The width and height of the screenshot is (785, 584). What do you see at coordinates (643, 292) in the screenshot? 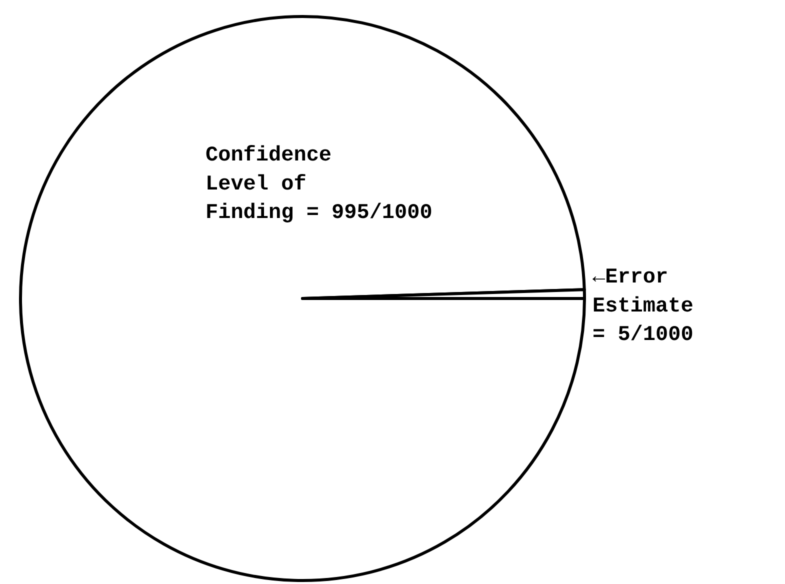
I see `slice-label: ←Error Estimate` at bounding box center [643, 292].